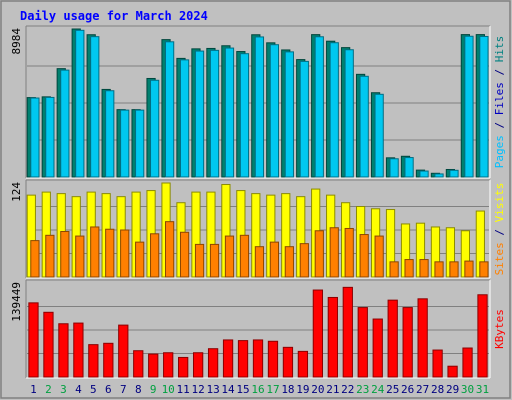 The width and height of the screenshot is (512, 400). What do you see at coordinates (499, 203) in the screenshot?
I see `legend-part-2: Visits` at bounding box center [499, 203].